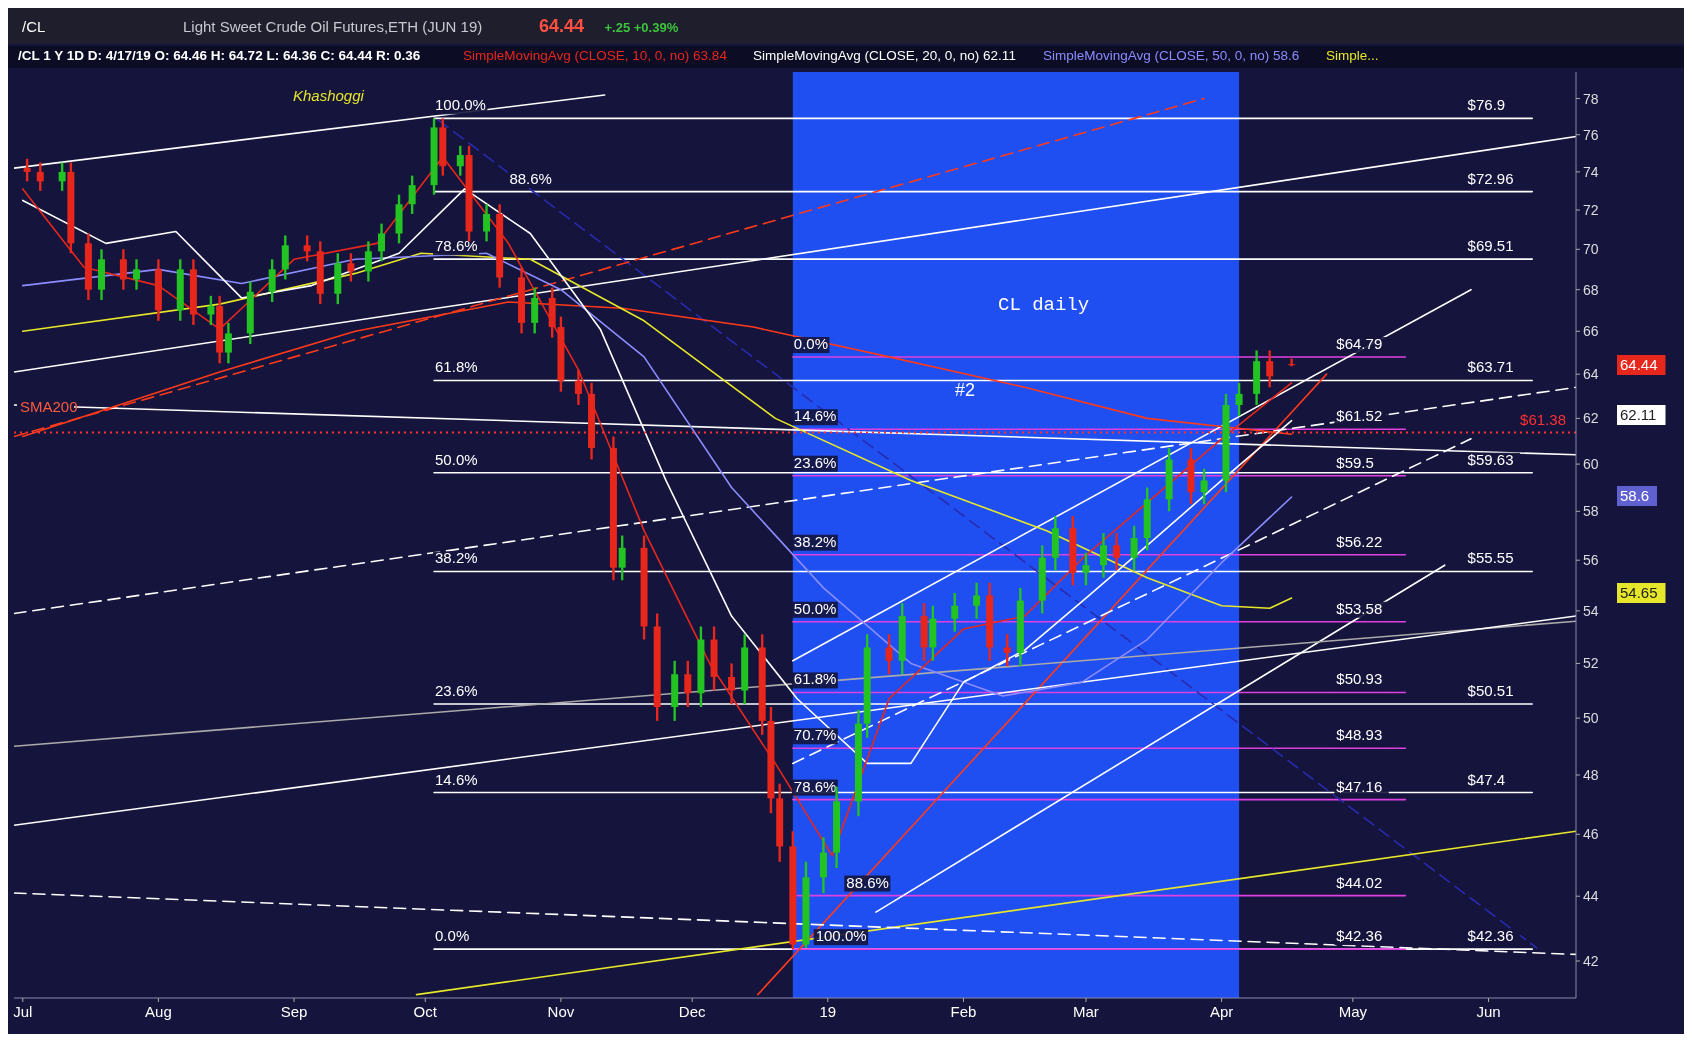 The image size is (1692, 1044). What do you see at coordinates (219, 55) in the screenshot?
I see `chart-subtitle: /CL 1 Y 1D D: 4/17/19 O: 64.46 H: 64.72 L: 64.36 C: 64.44 R: 0.36` at bounding box center [219, 55].